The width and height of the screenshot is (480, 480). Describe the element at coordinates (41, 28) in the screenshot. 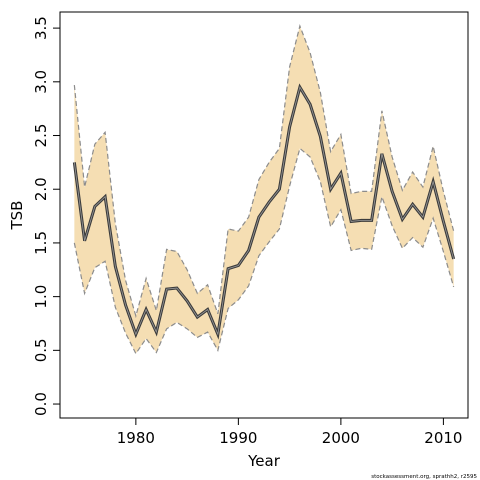

I see `y-tick-label: 3.5` at that location.